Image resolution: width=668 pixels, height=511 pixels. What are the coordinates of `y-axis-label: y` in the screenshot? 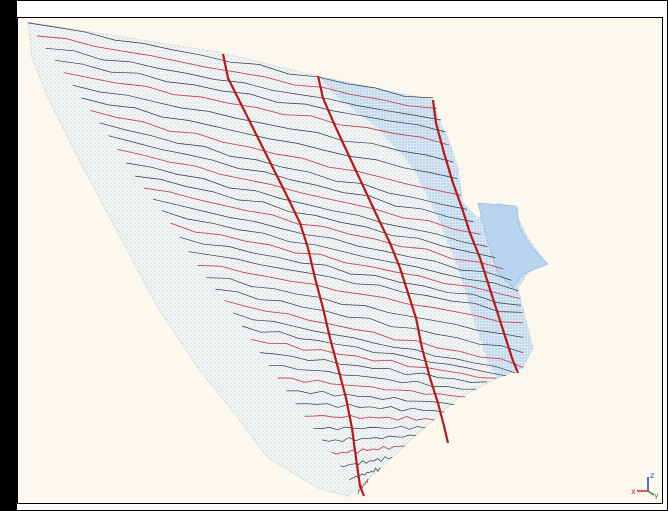 It's located at (656, 495).